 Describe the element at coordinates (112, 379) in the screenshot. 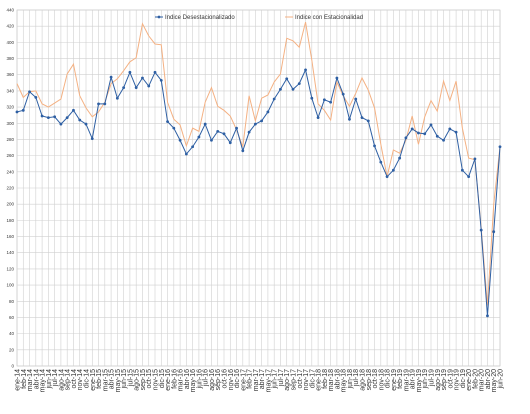

I see `x-tick-label: abr-15` at that location.